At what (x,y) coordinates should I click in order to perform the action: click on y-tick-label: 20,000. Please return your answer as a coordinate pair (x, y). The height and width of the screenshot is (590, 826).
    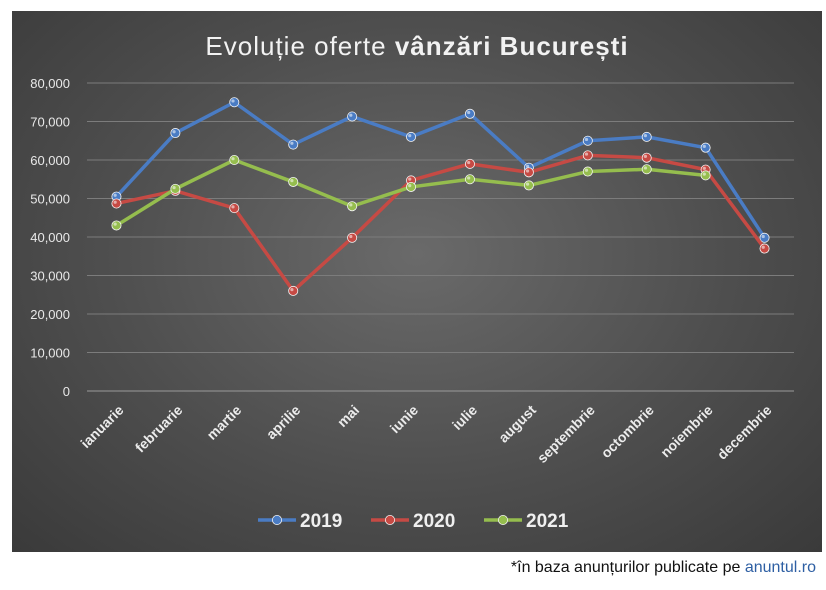
    Looking at the image, I should click on (50, 314).